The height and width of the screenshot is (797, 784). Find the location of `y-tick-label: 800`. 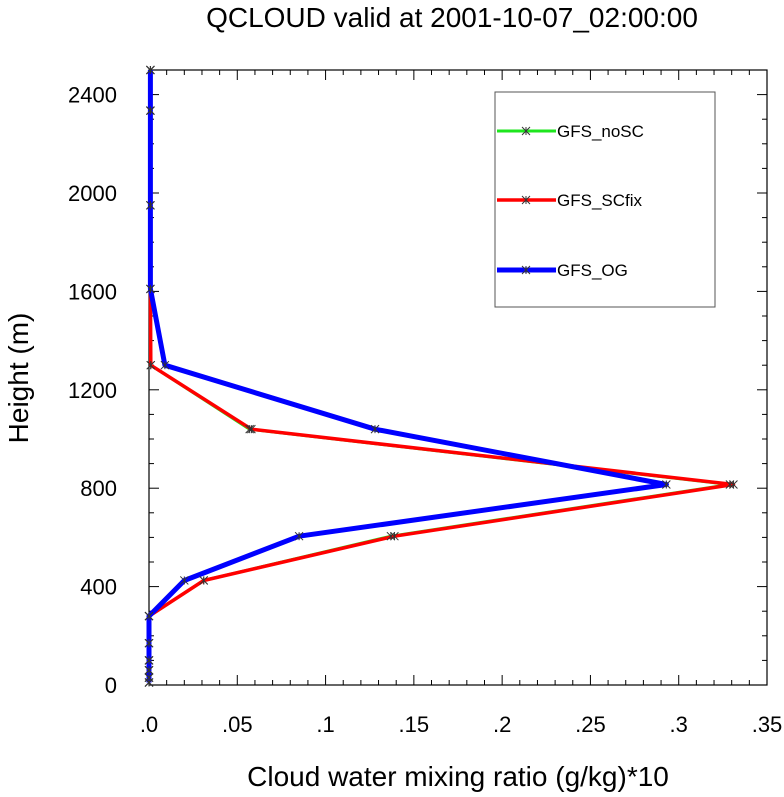

y-tick-label: 800 is located at coordinates (98, 488).